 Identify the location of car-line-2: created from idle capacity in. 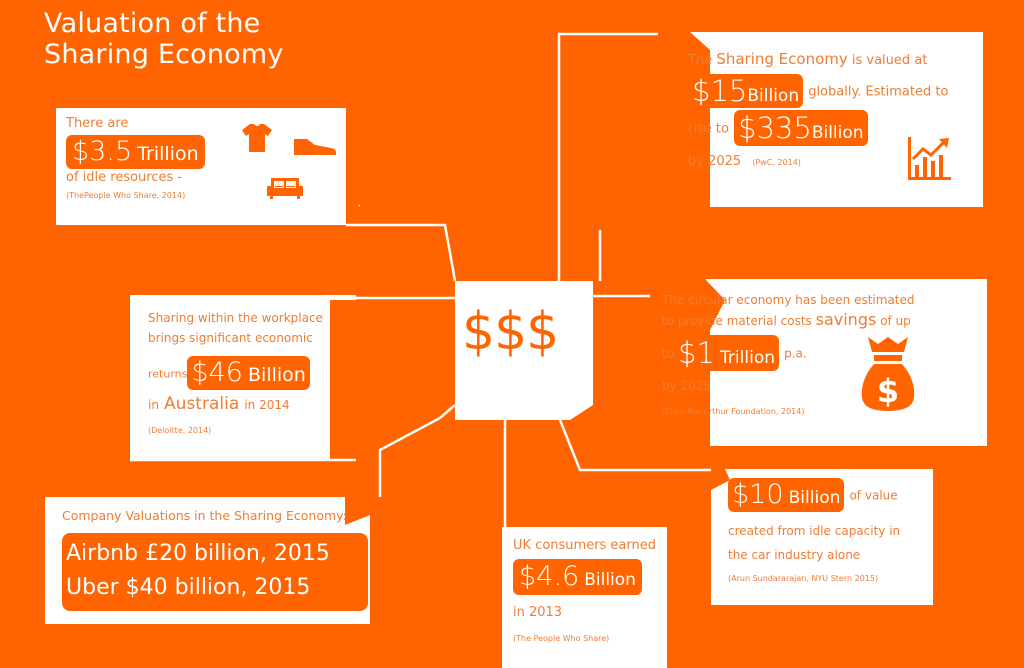
(814, 531).